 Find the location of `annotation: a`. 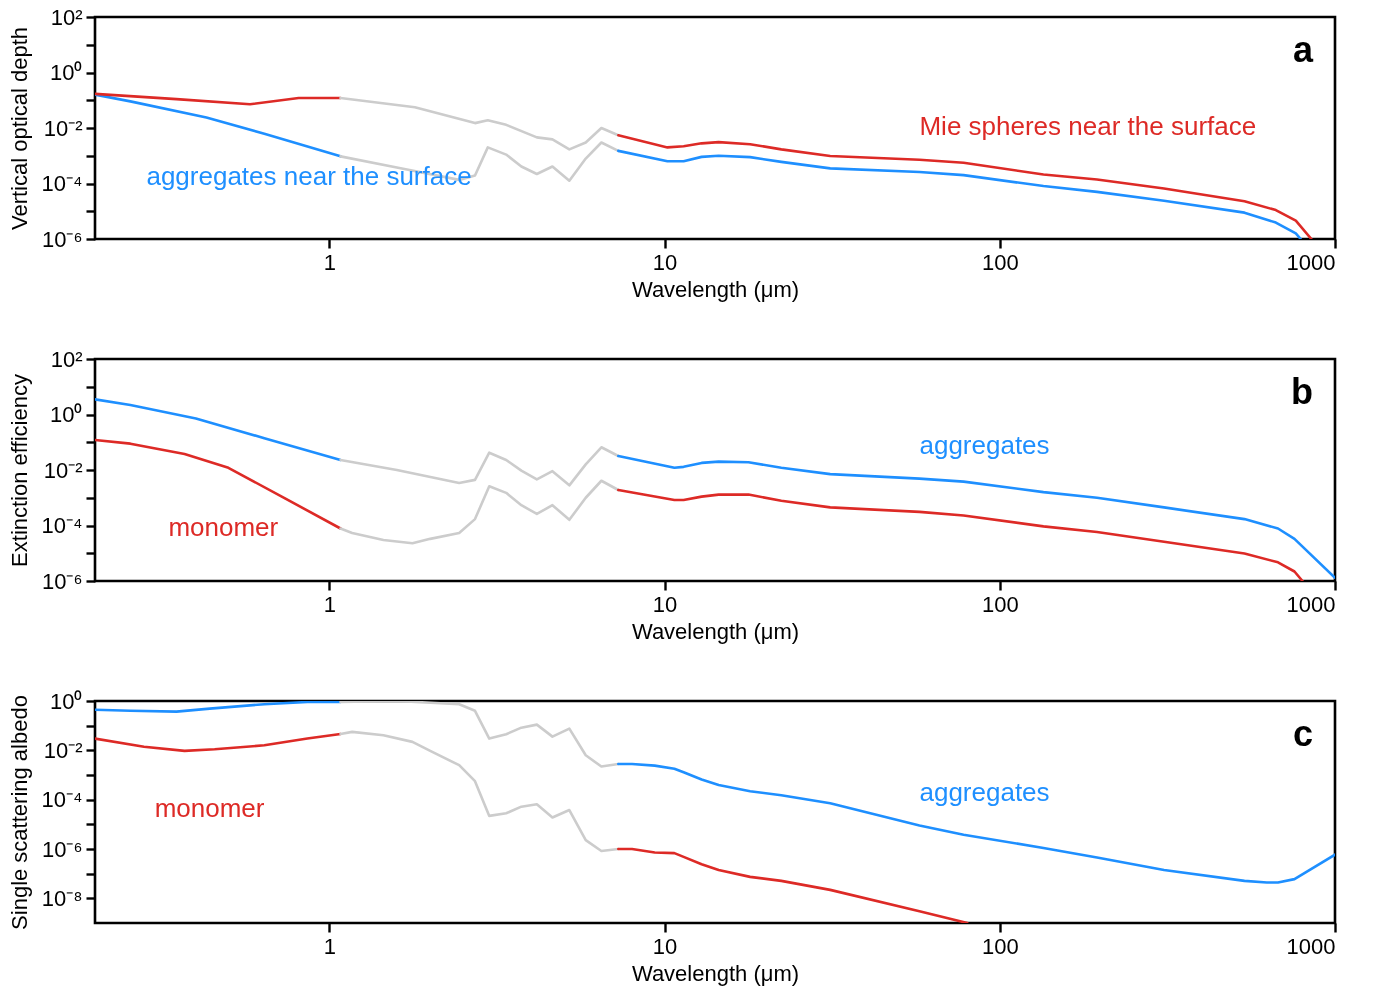

annotation: a is located at coordinates (1303, 49).